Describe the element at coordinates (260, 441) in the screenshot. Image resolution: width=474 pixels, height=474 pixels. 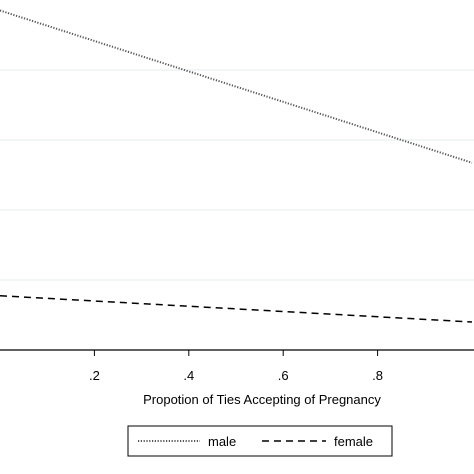
I see `legend: male female` at that location.